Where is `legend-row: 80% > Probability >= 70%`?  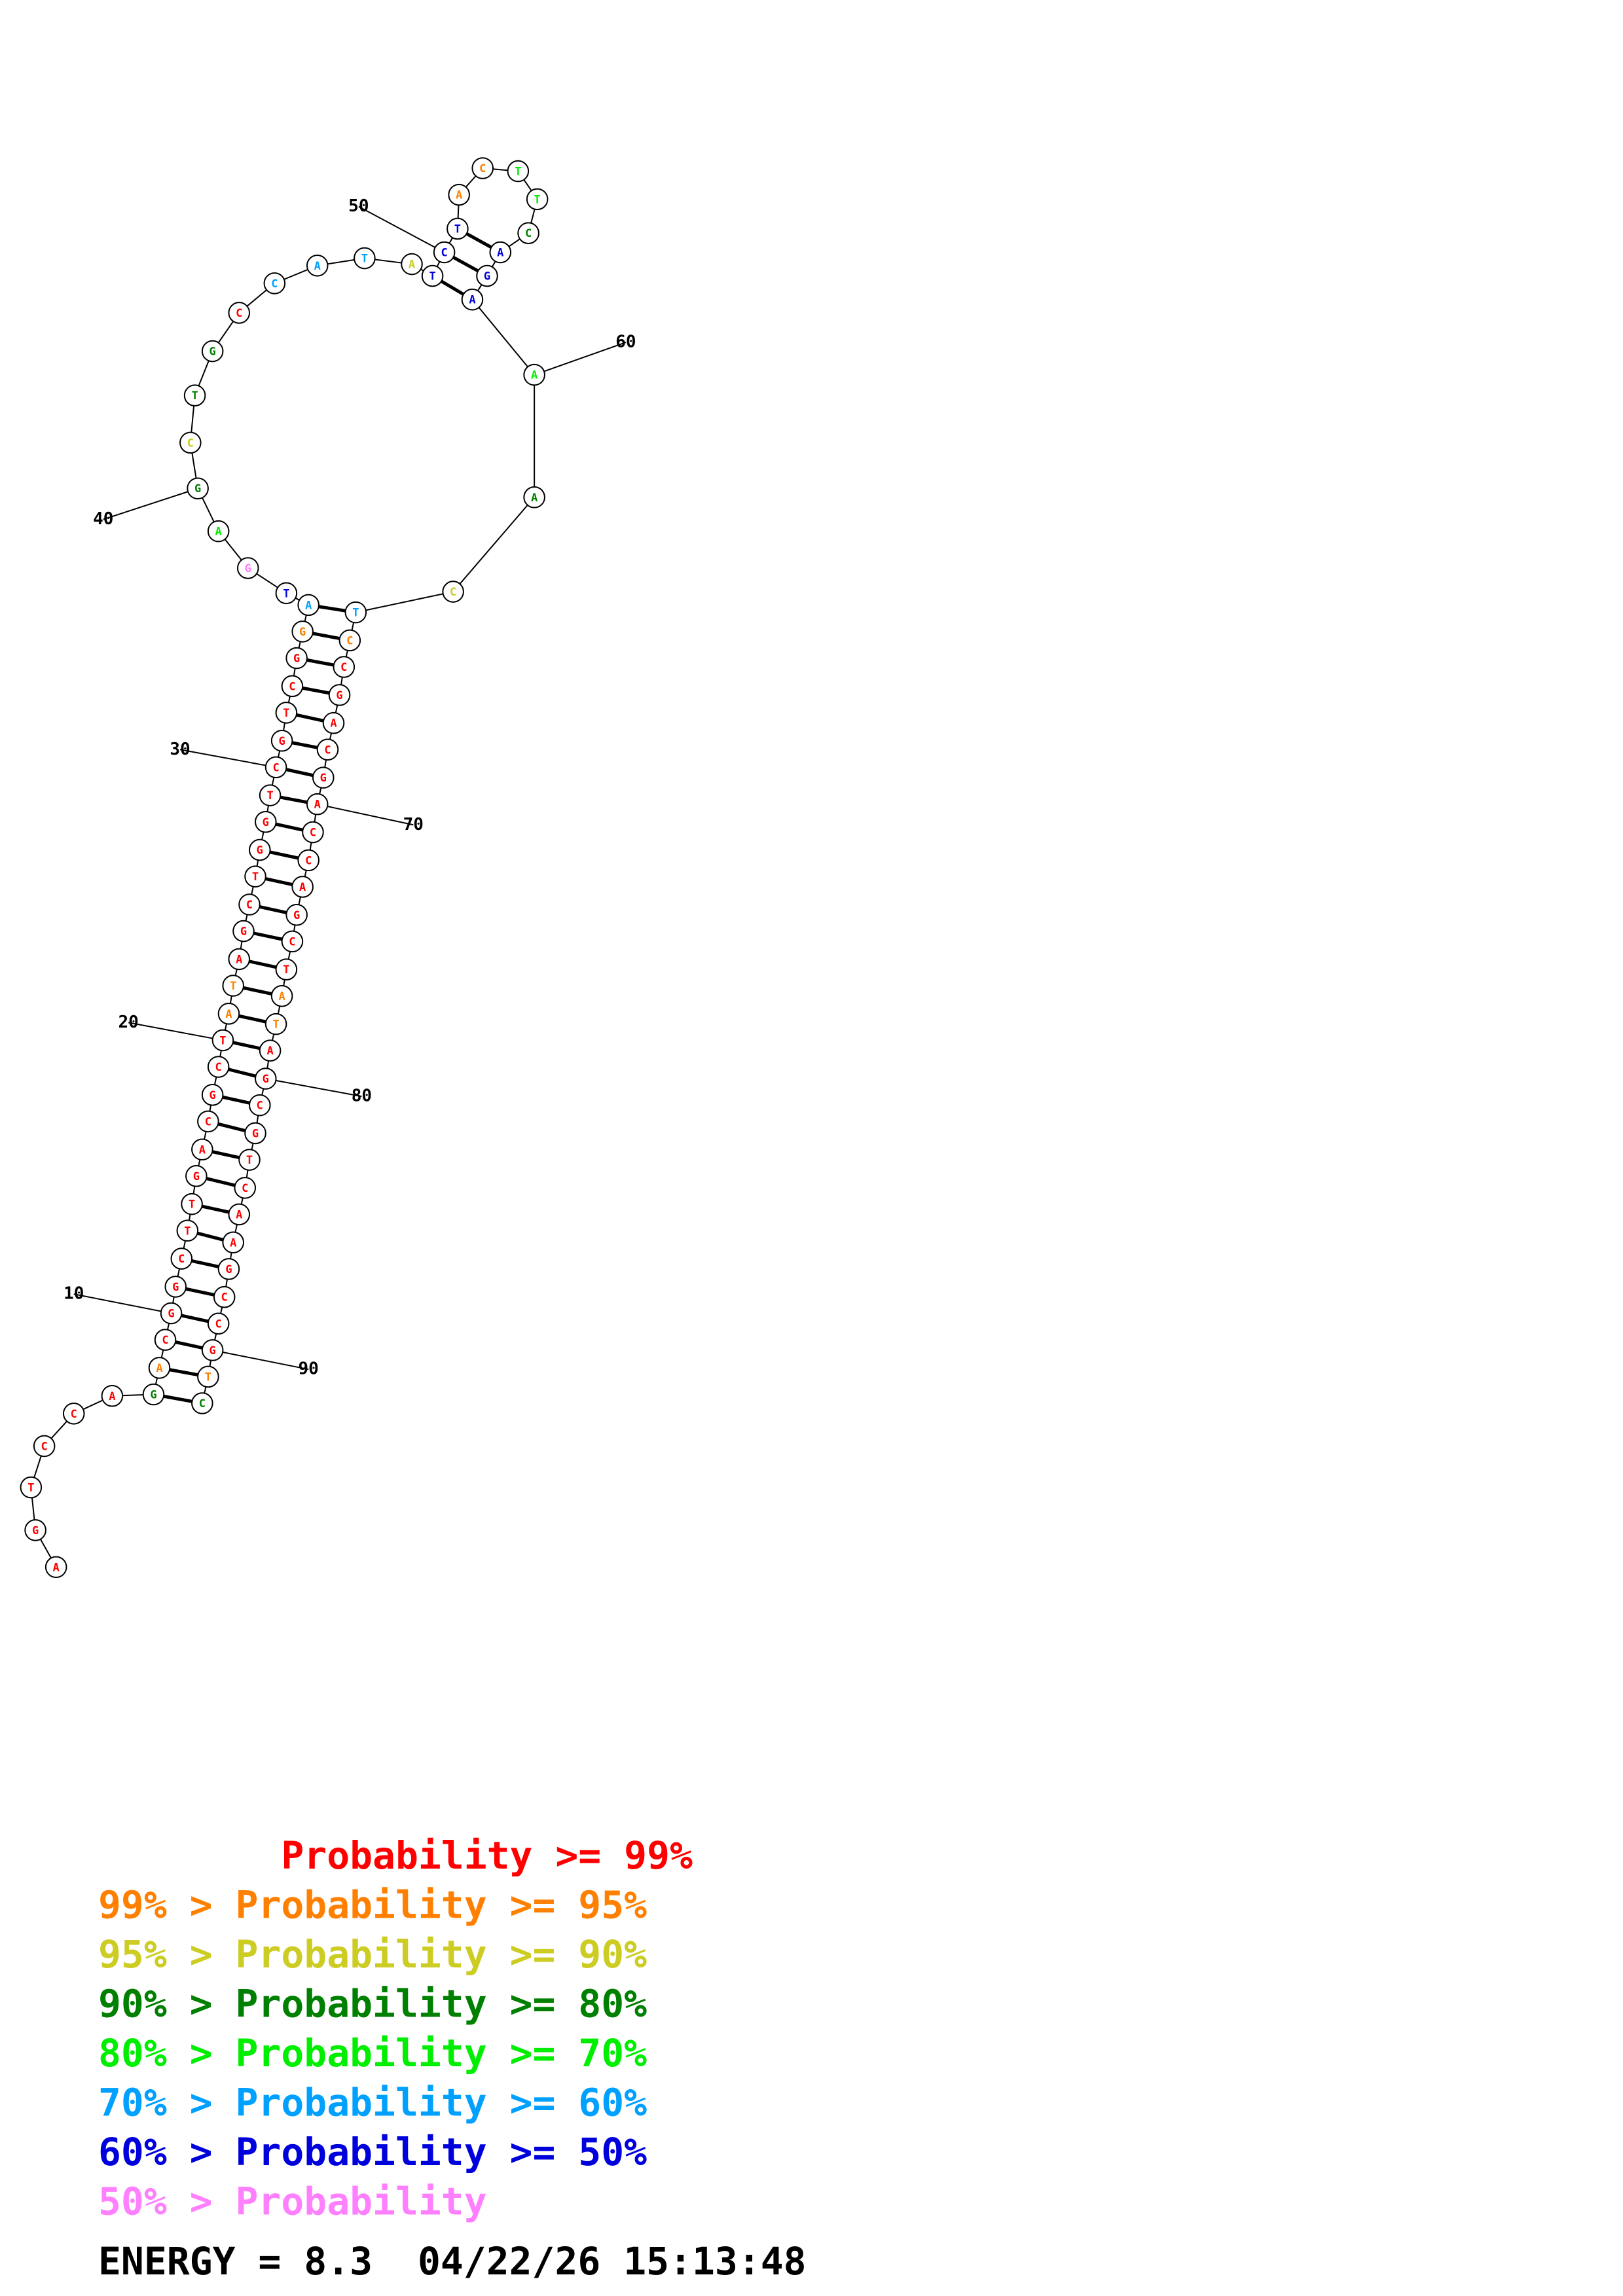
legend-row: 80% > Probability >= 70% is located at coordinates (372, 2053).